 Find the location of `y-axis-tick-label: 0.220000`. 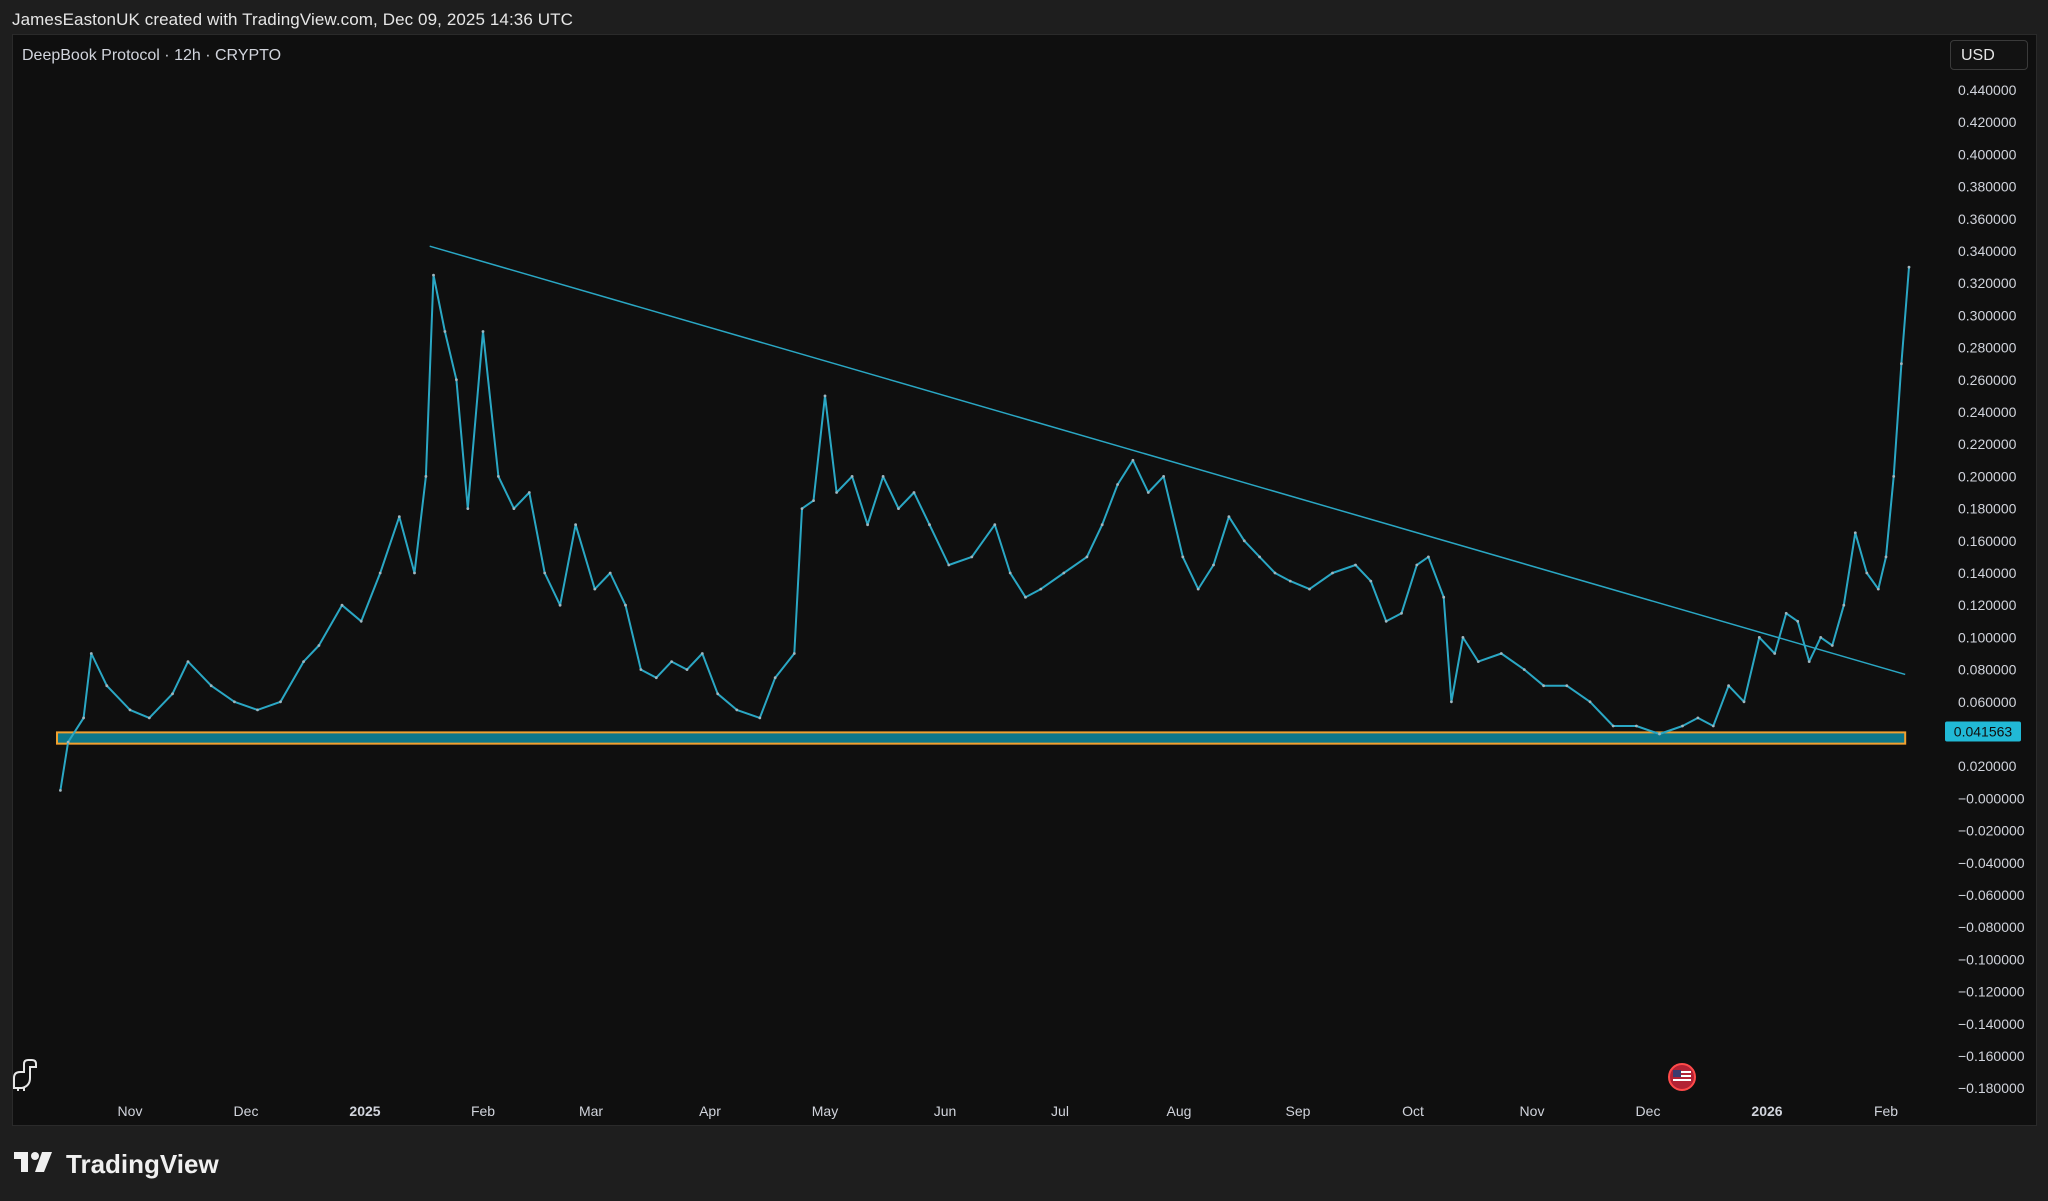

y-axis-tick-label: 0.220000 is located at coordinates (1987, 444).